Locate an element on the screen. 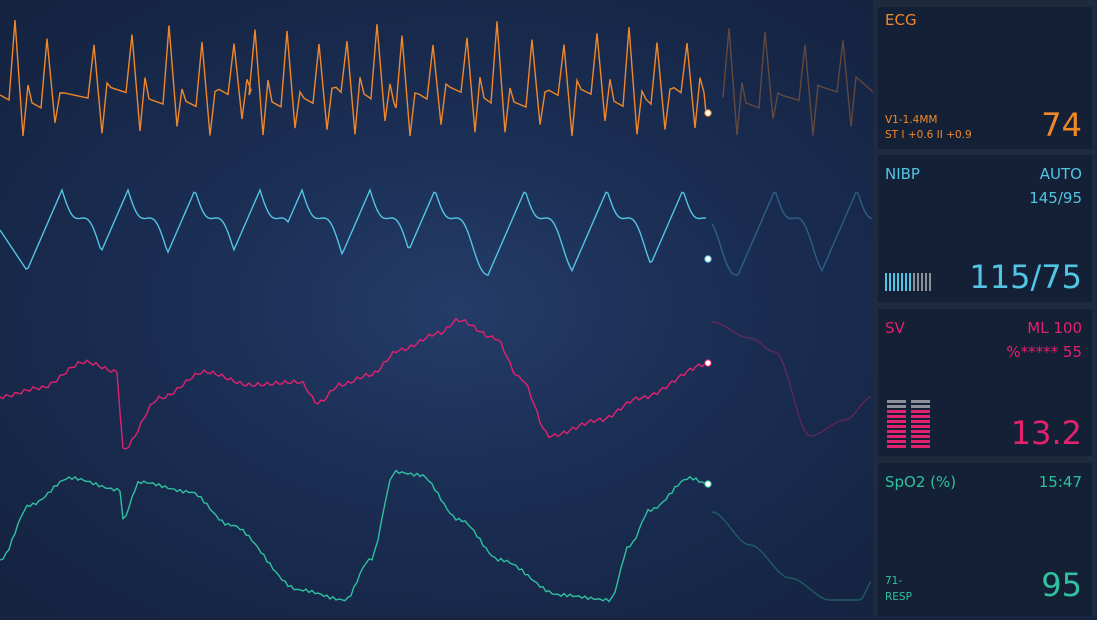  sv-cursor is located at coordinates (708, 363).